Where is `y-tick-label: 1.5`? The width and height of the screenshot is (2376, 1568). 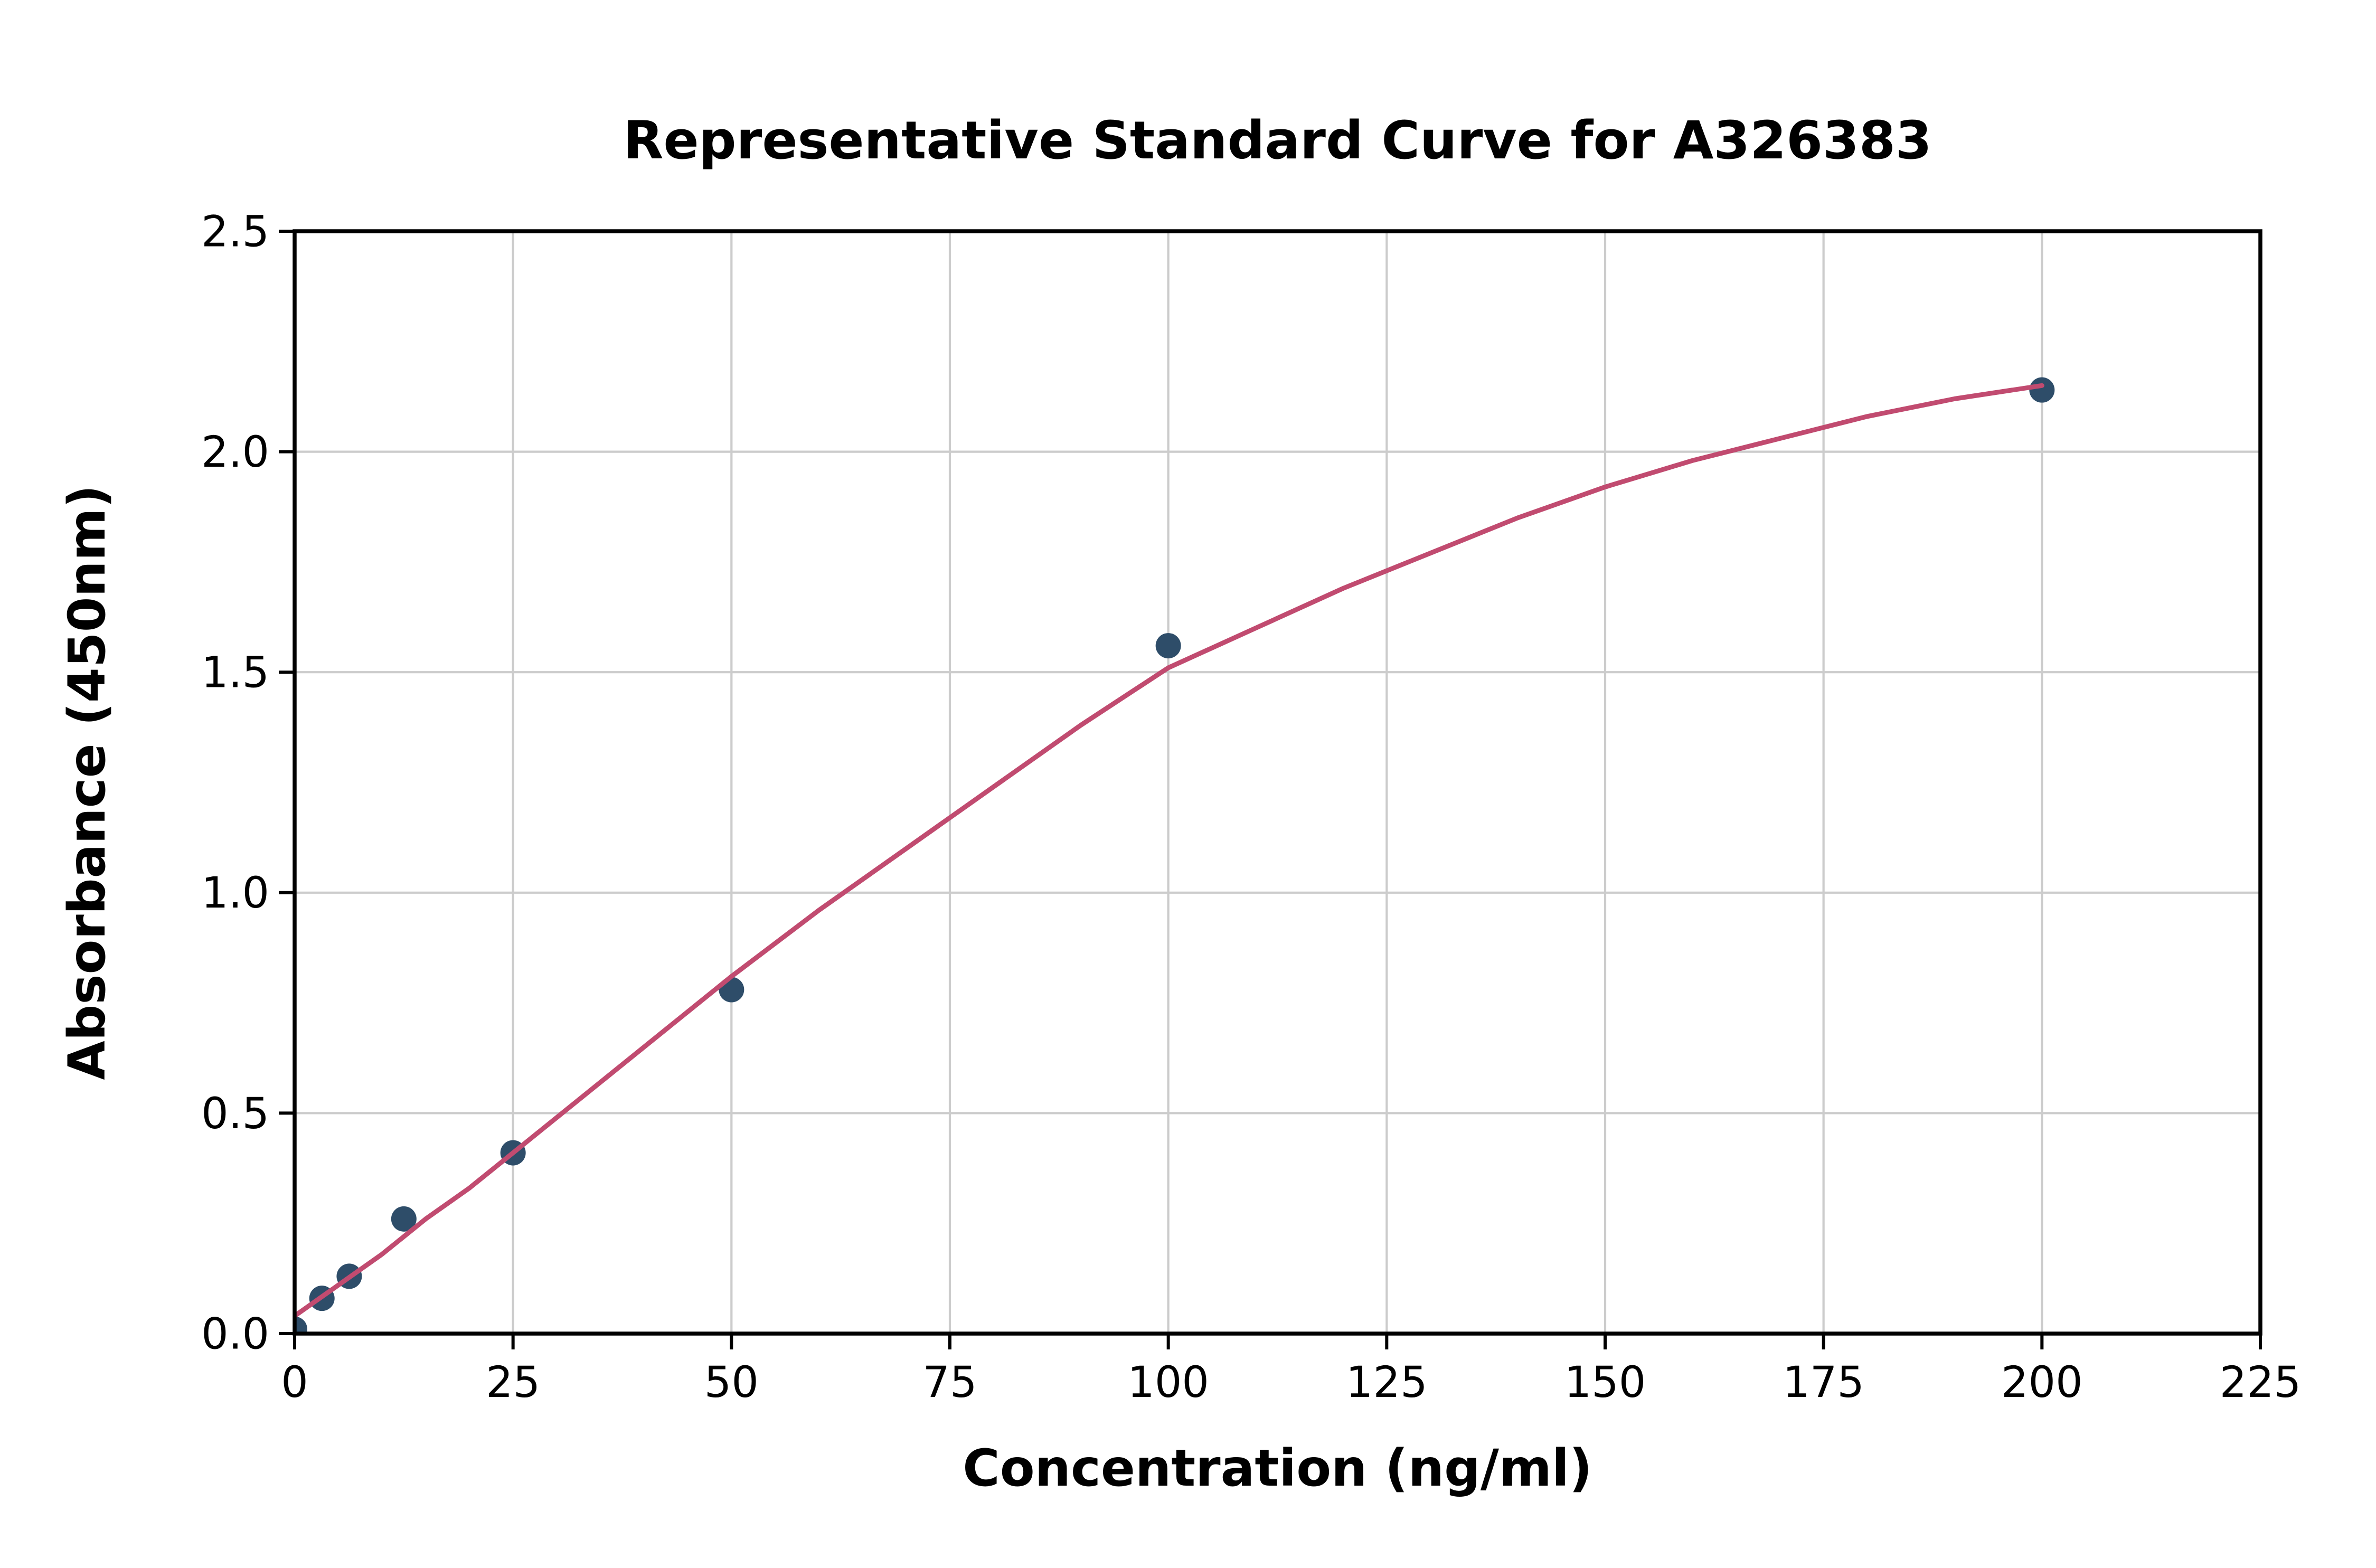 y-tick-label: 1.5 is located at coordinates (235, 673).